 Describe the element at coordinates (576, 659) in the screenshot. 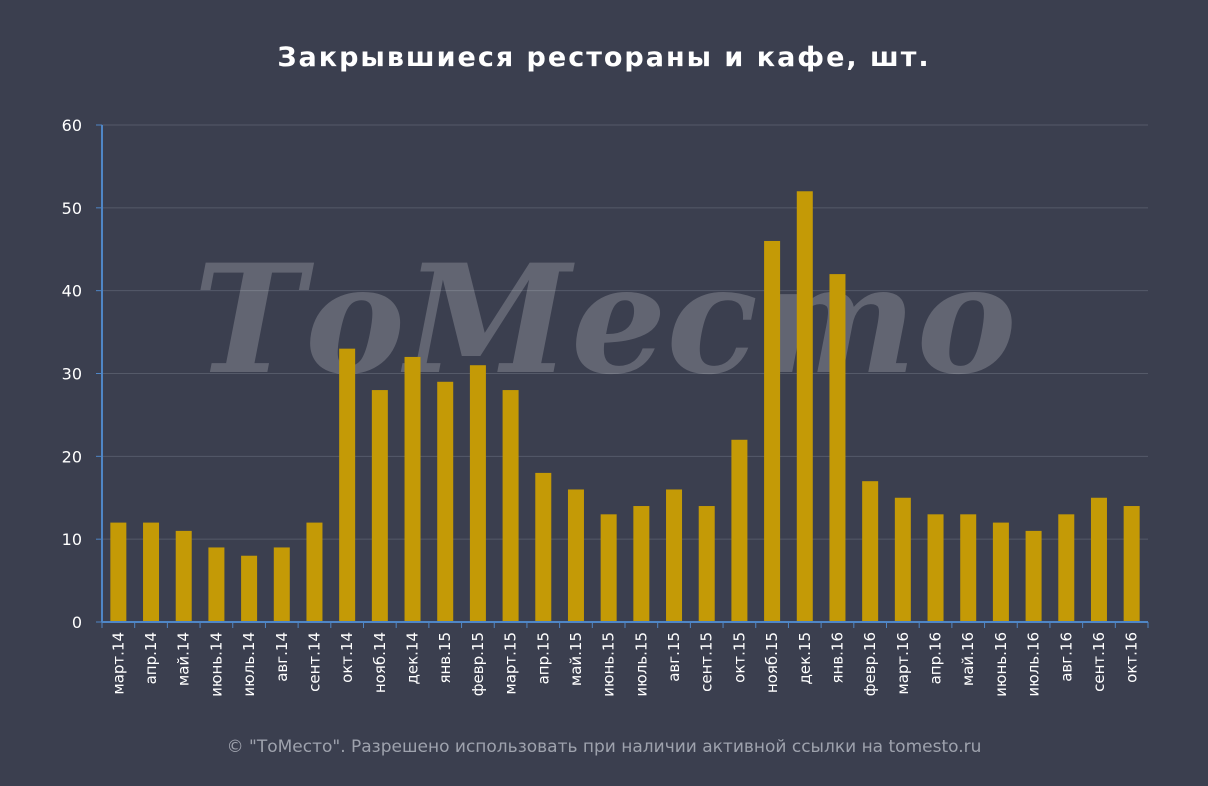

I see `x-tick-label: май.15` at that location.